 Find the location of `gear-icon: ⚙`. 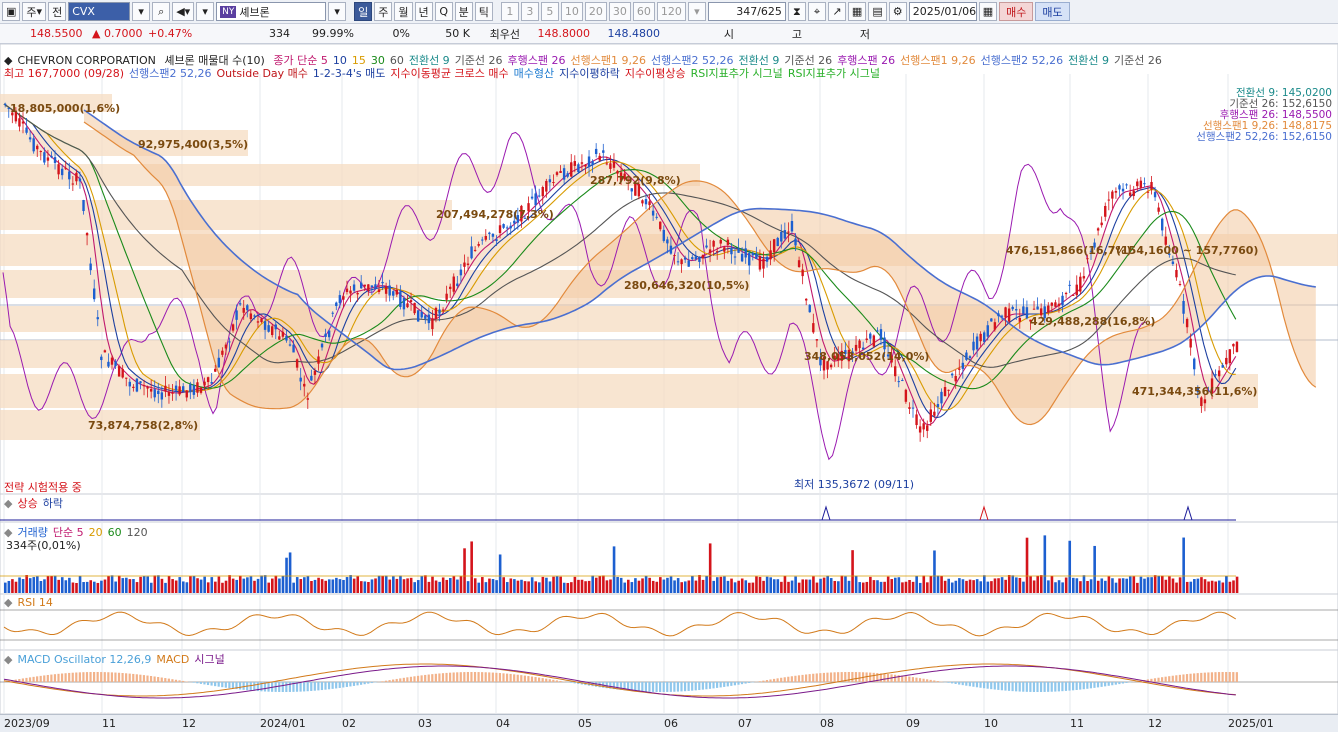

gear-icon: ⚙ is located at coordinates (897, 11).